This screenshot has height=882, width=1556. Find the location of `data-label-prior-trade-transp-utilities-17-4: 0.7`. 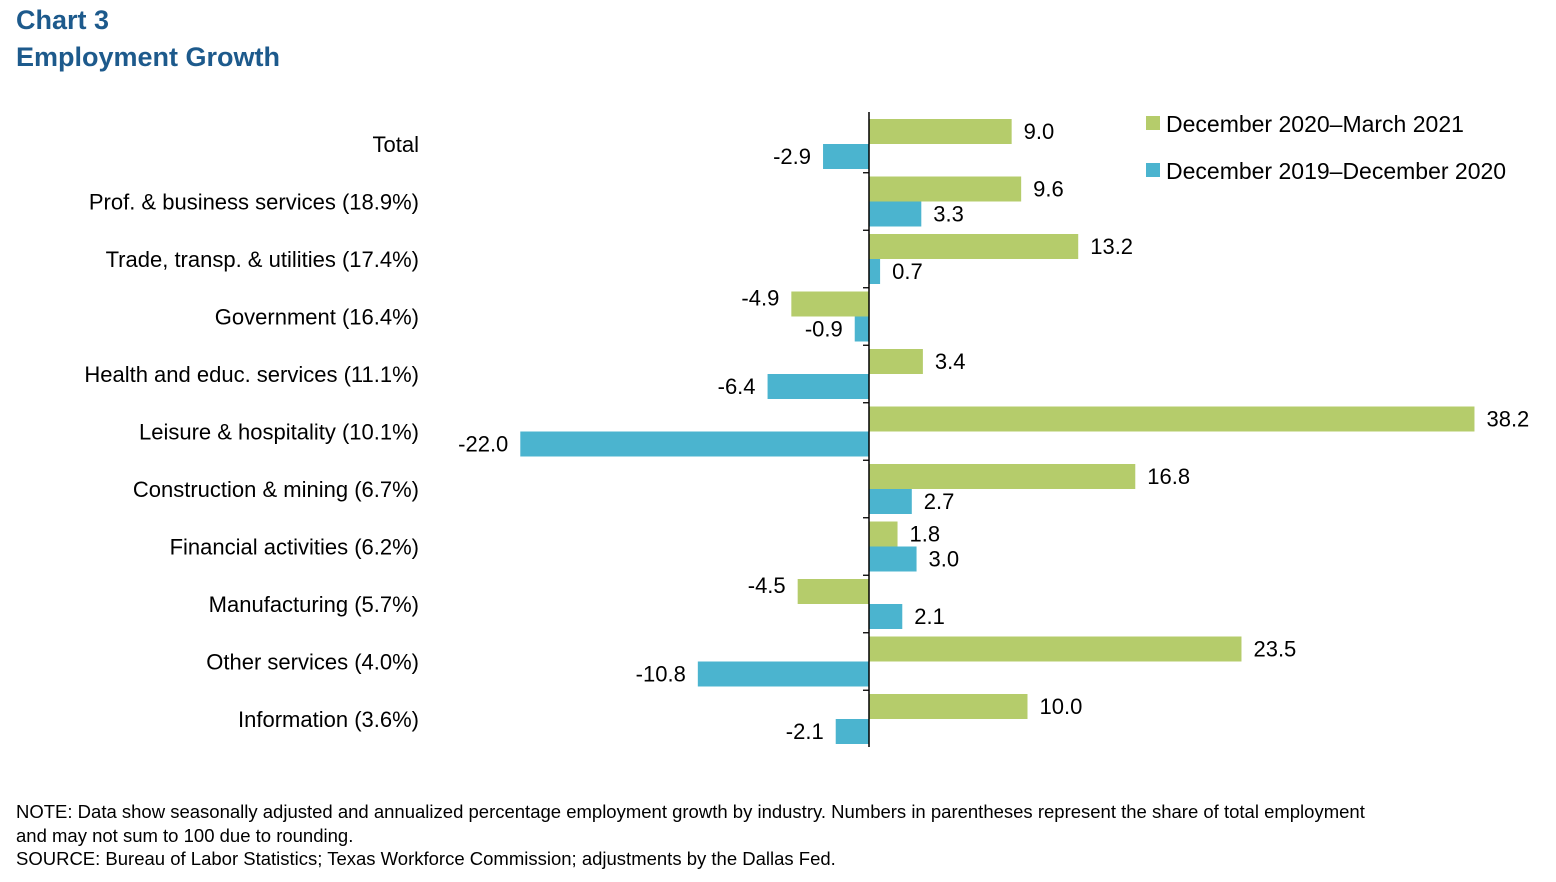

data-label-prior-trade-transp-utilities-17-4: 0.7 is located at coordinates (907, 271).